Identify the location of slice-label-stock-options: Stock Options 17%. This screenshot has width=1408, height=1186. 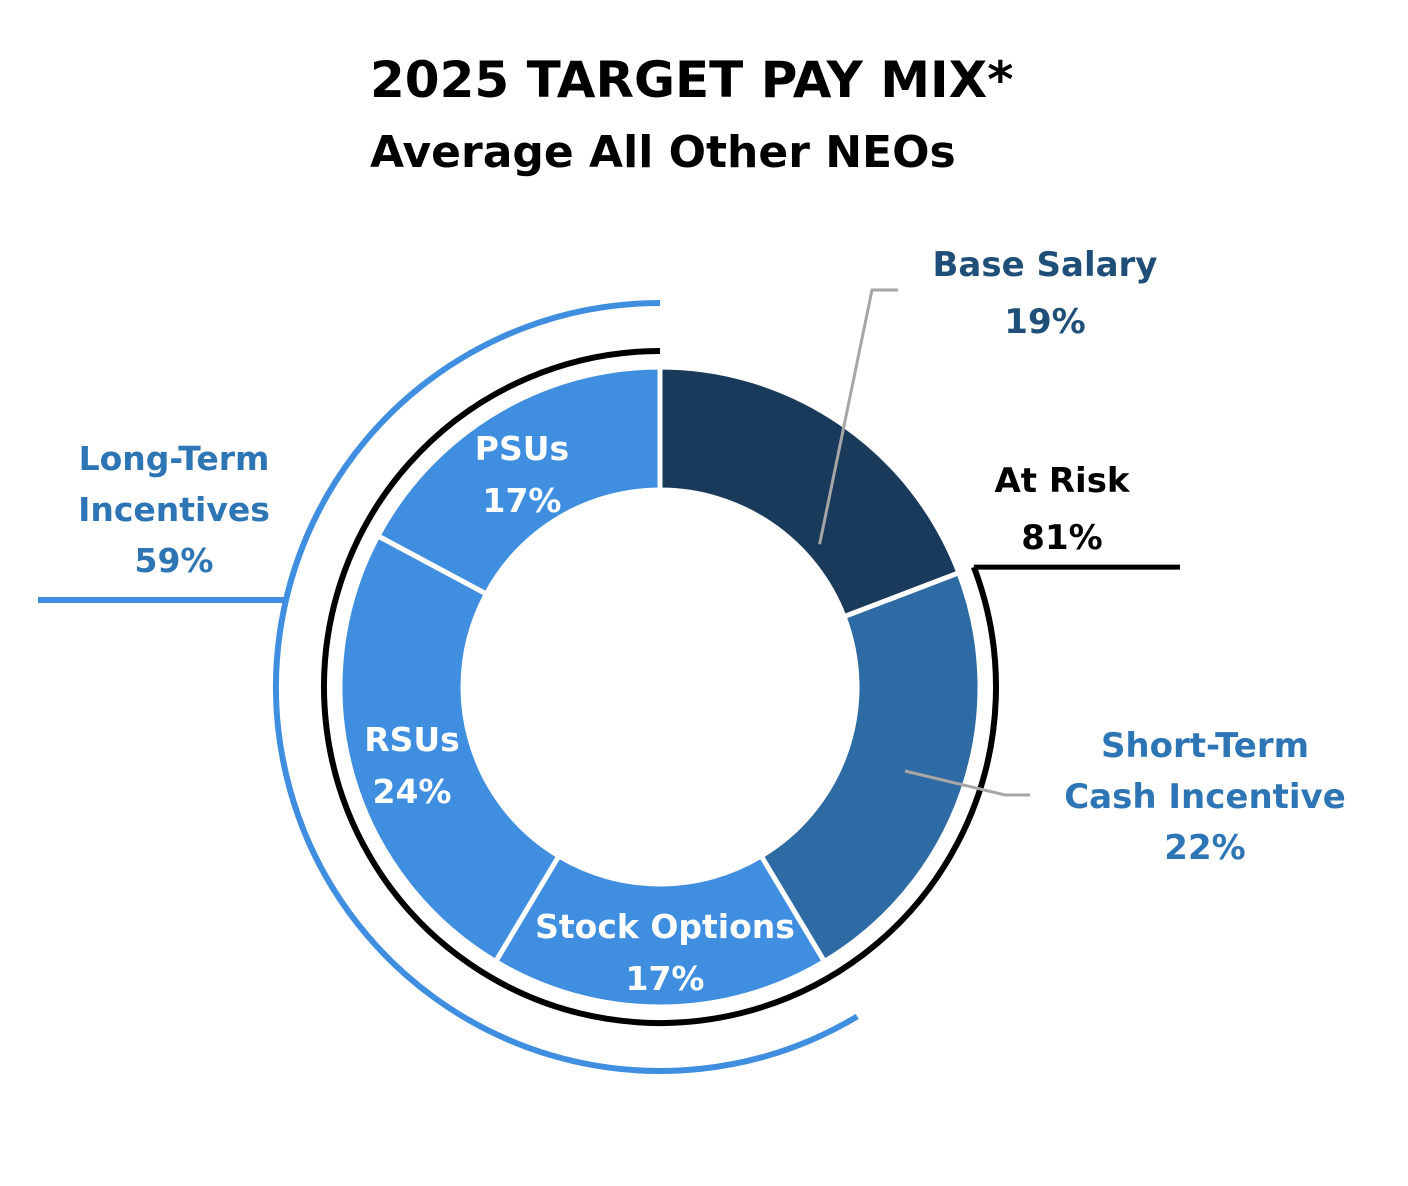
(665, 952).